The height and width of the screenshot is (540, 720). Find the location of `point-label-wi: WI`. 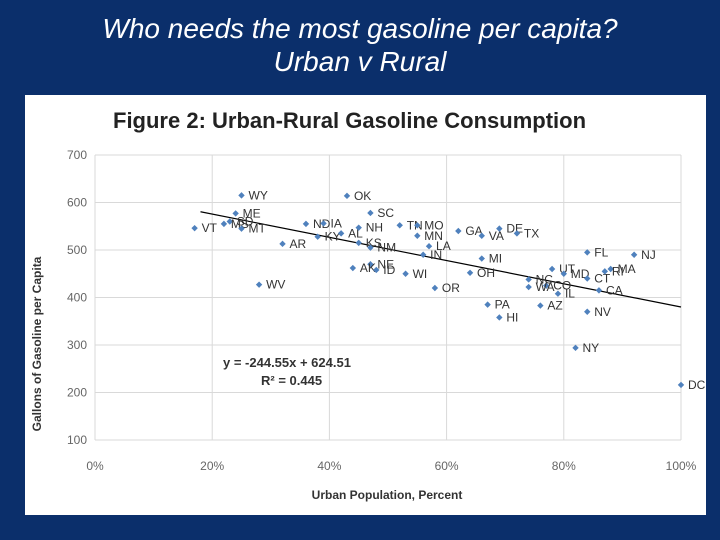

point-label-wi: WI is located at coordinates (420, 274).